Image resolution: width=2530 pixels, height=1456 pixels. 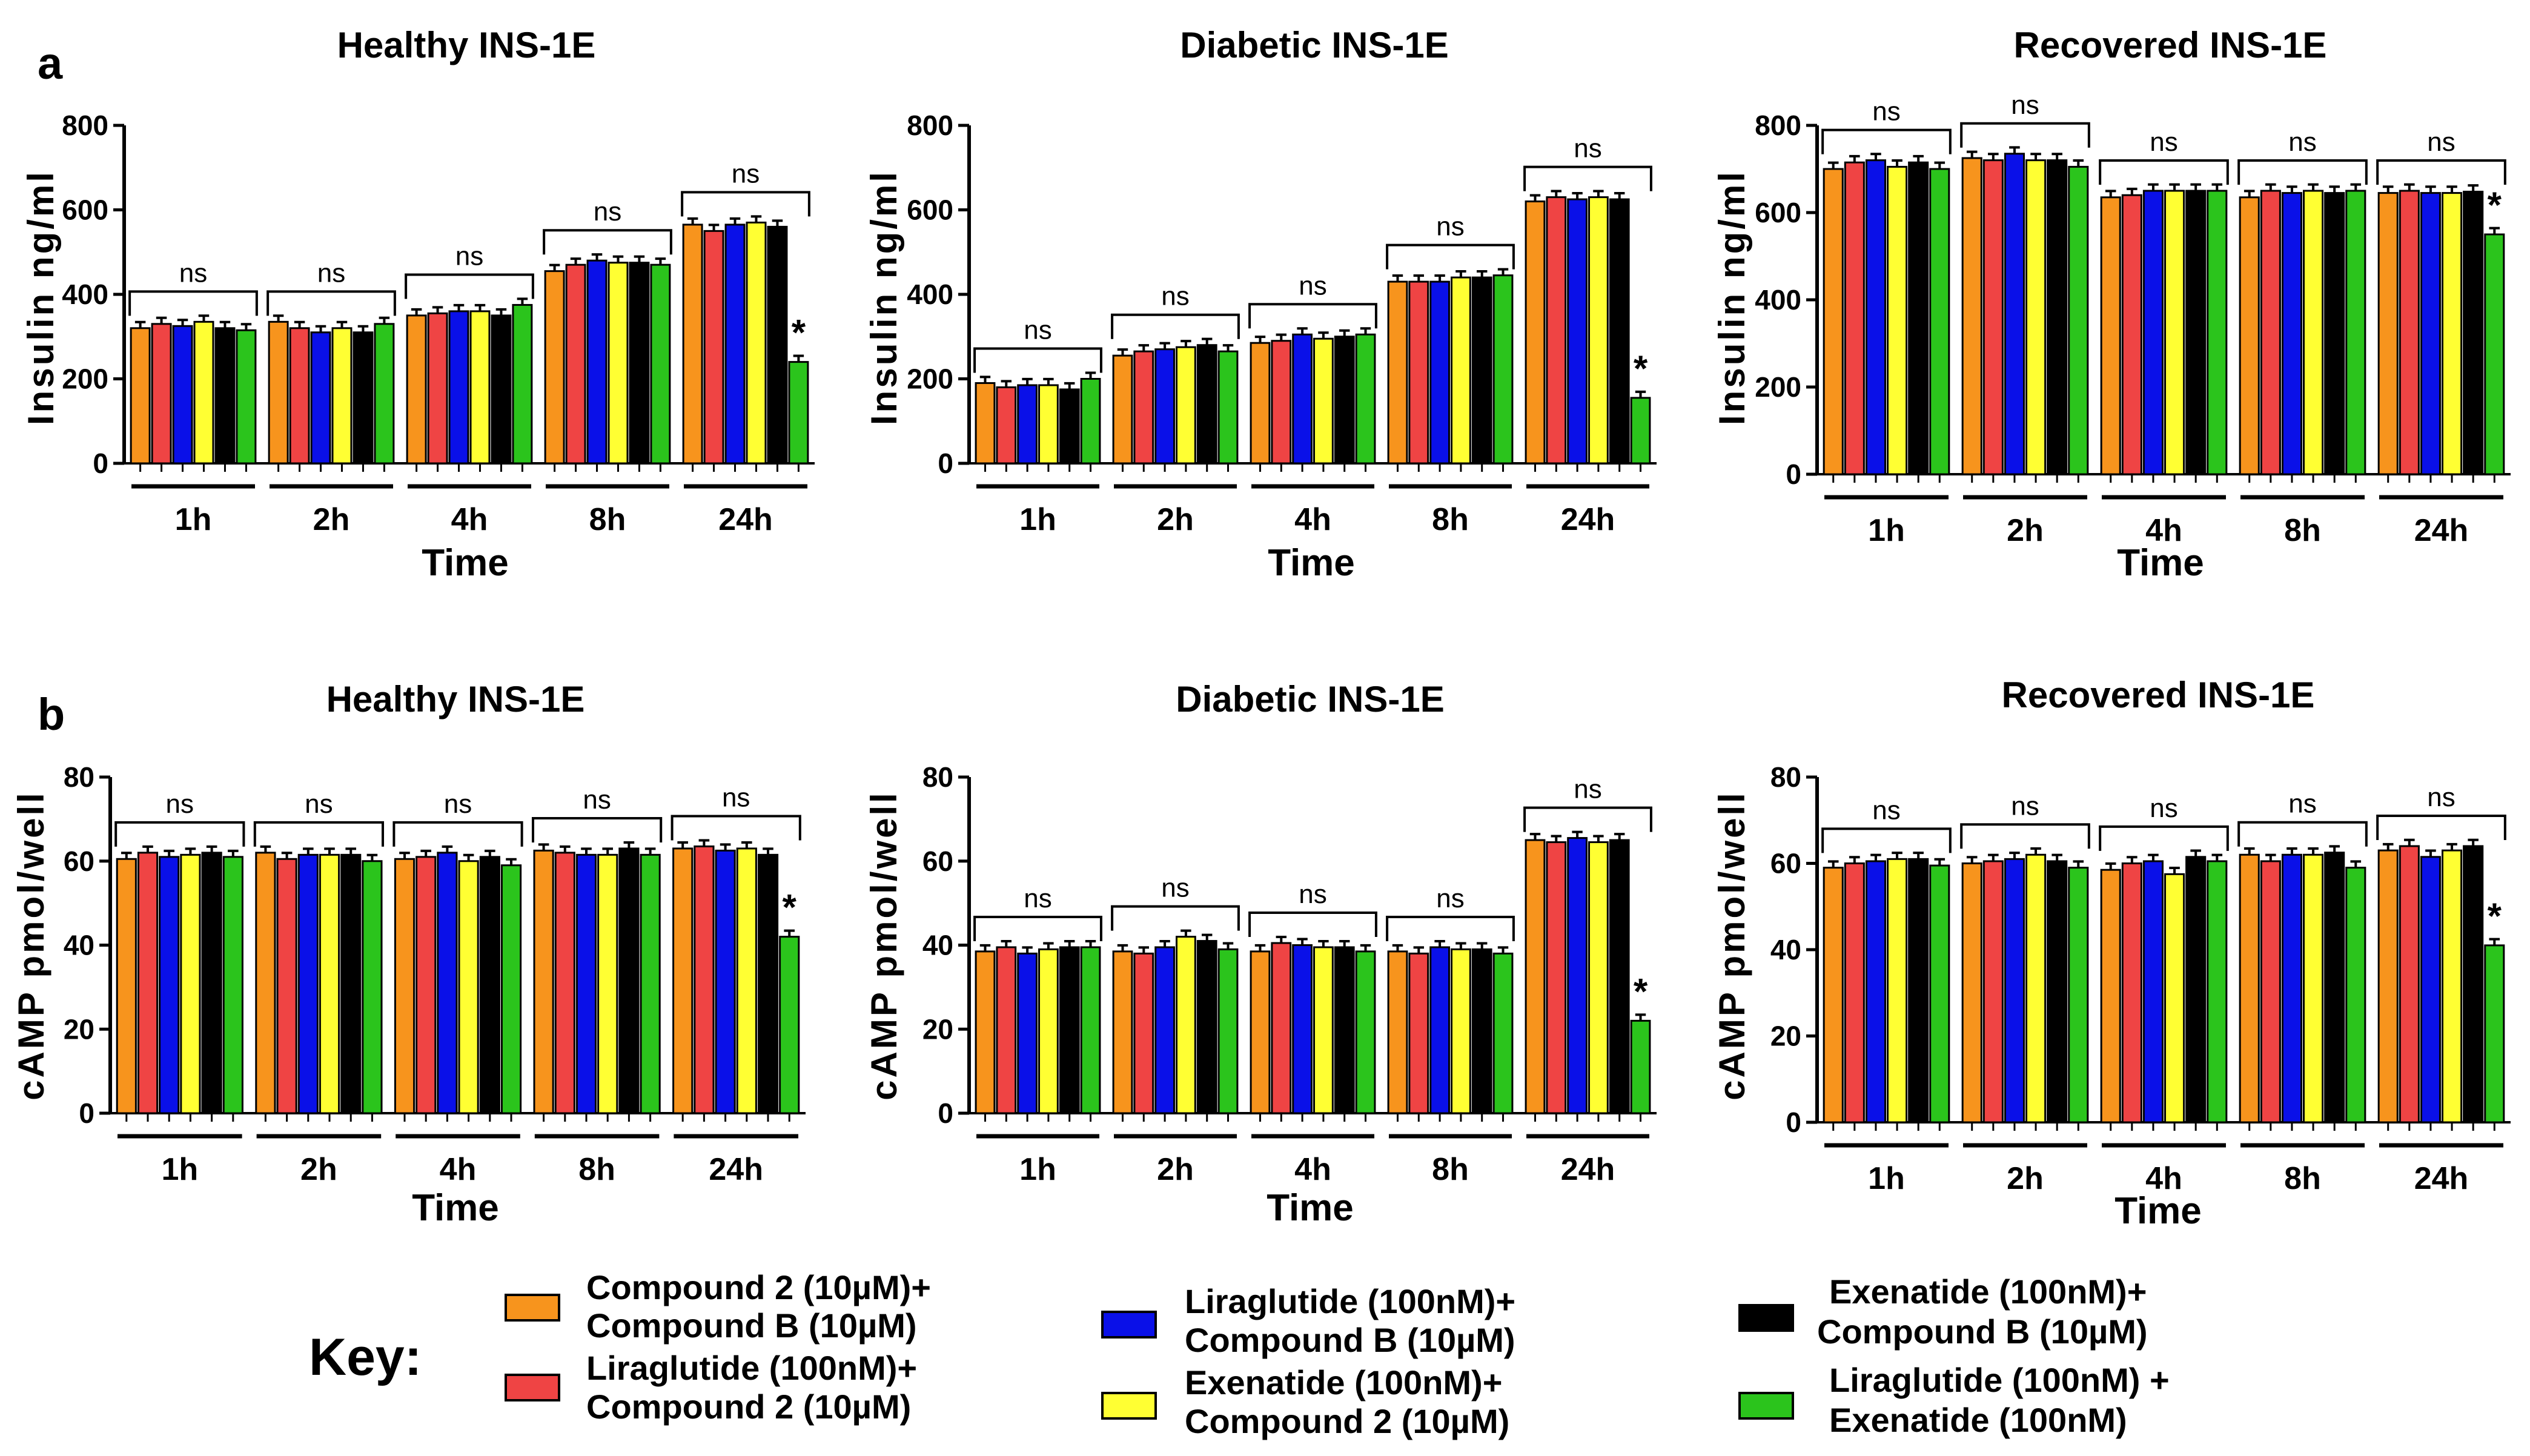 What do you see at coordinates (2441, 530) in the screenshot?
I see `x-tick-label: 24h` at bounding box center [2441, 530].